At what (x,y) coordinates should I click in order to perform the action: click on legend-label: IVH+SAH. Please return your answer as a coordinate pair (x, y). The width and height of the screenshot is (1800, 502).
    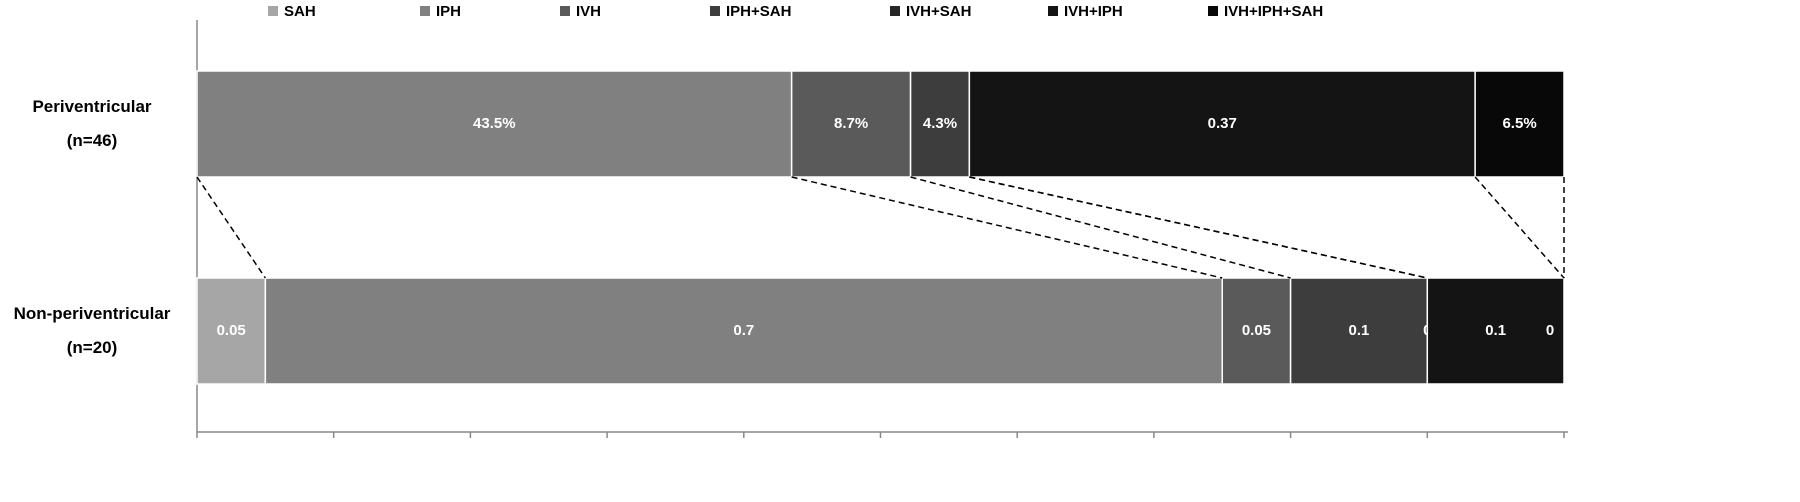
    Looking at the image, I should click on (938, 11).